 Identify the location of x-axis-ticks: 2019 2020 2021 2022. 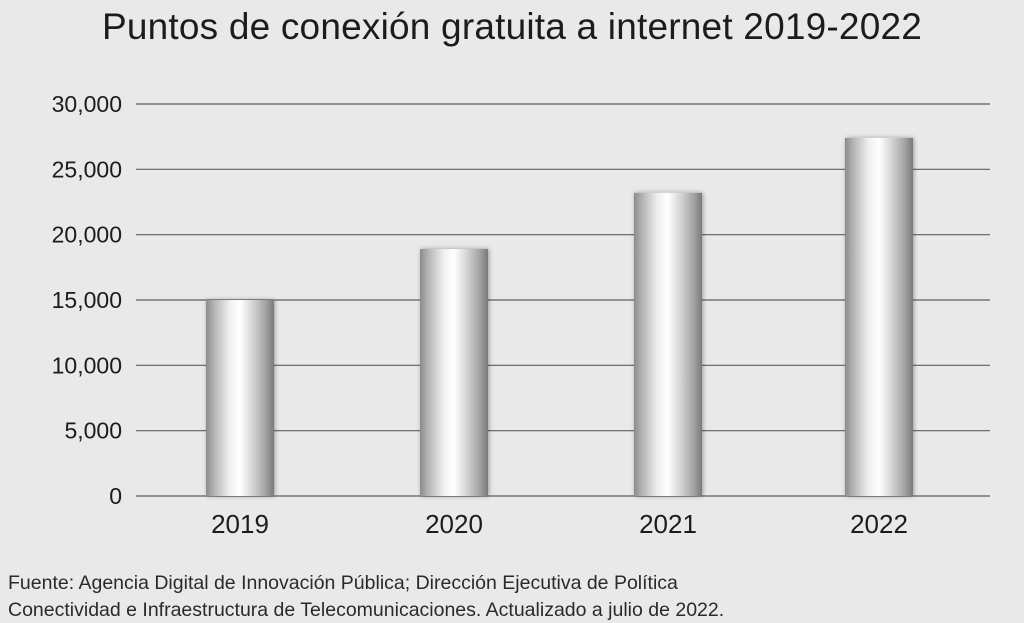
(559, 524).